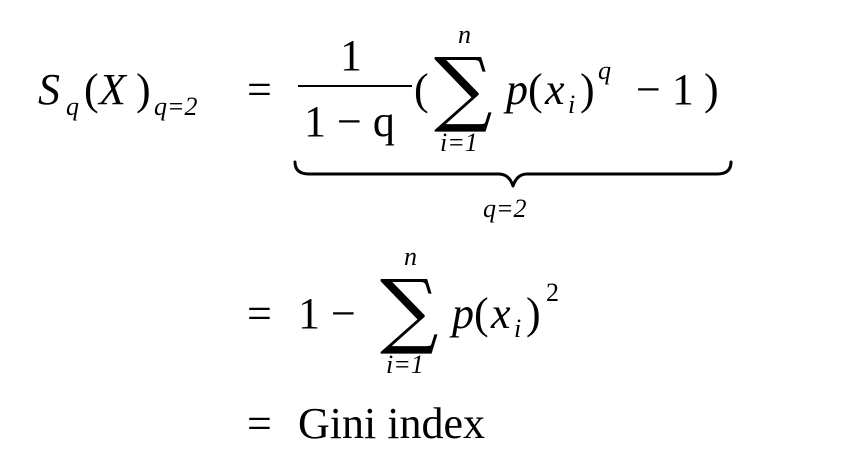 Image resolution: width=842 pixels, height=472 pixels. I want to click on p-left-paren: (, so click(535, 89).